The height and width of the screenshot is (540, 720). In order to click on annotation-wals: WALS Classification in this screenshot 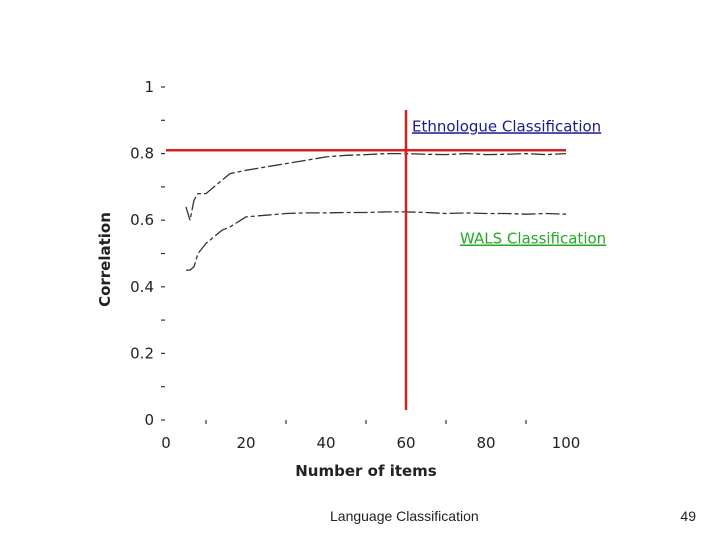, I will do `click(533, 239)`.